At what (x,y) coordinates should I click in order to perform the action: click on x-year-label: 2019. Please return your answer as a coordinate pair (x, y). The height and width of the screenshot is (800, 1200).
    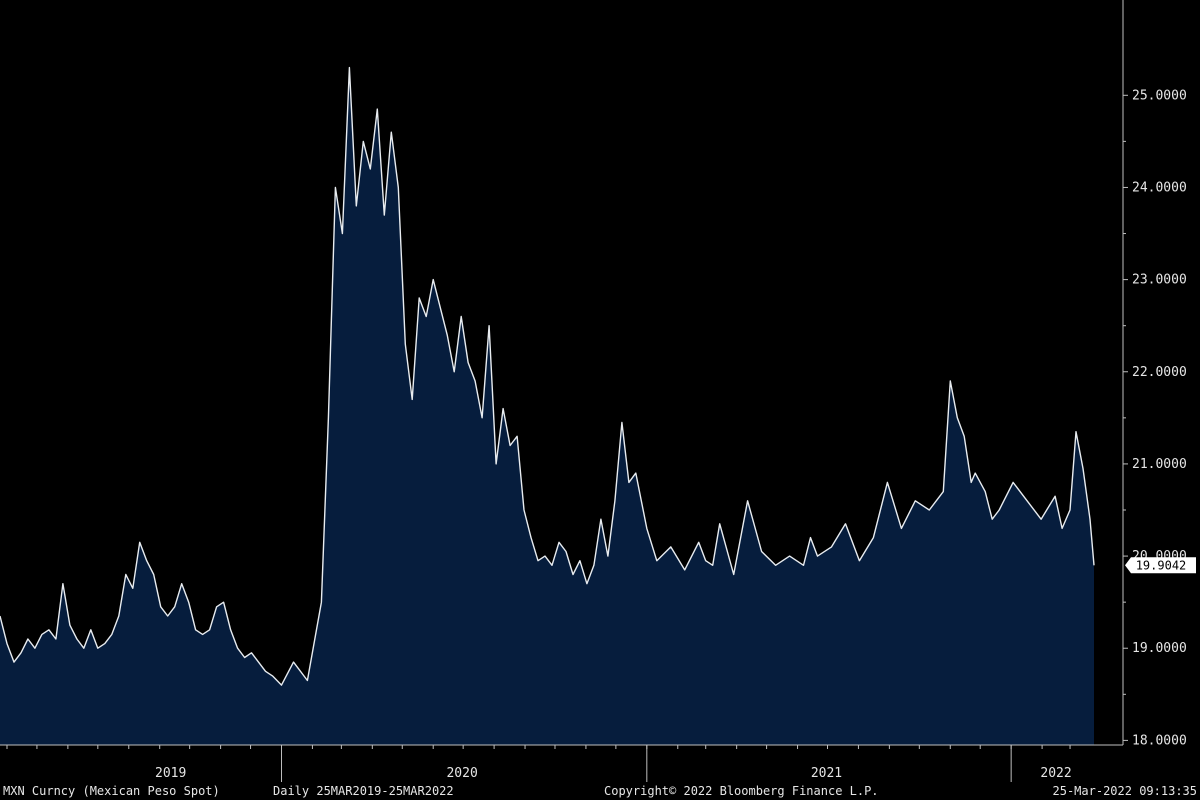
    Looking at the image, I should click on (170, 773).